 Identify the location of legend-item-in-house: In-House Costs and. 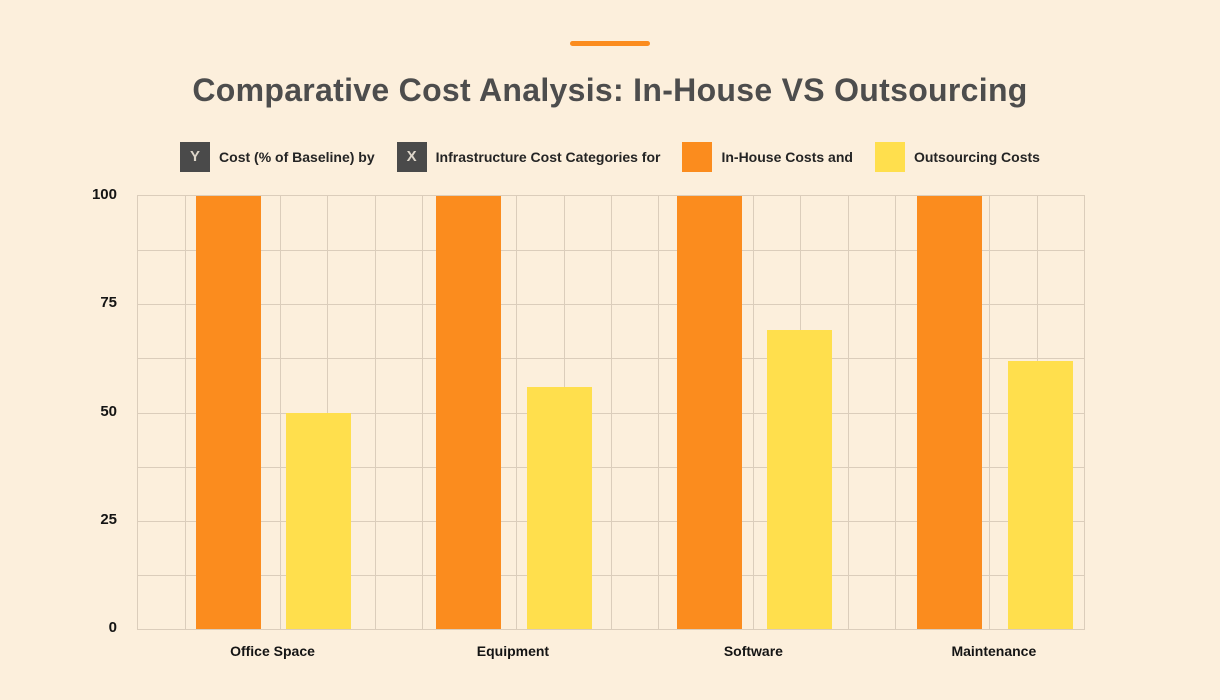
(767, 157).